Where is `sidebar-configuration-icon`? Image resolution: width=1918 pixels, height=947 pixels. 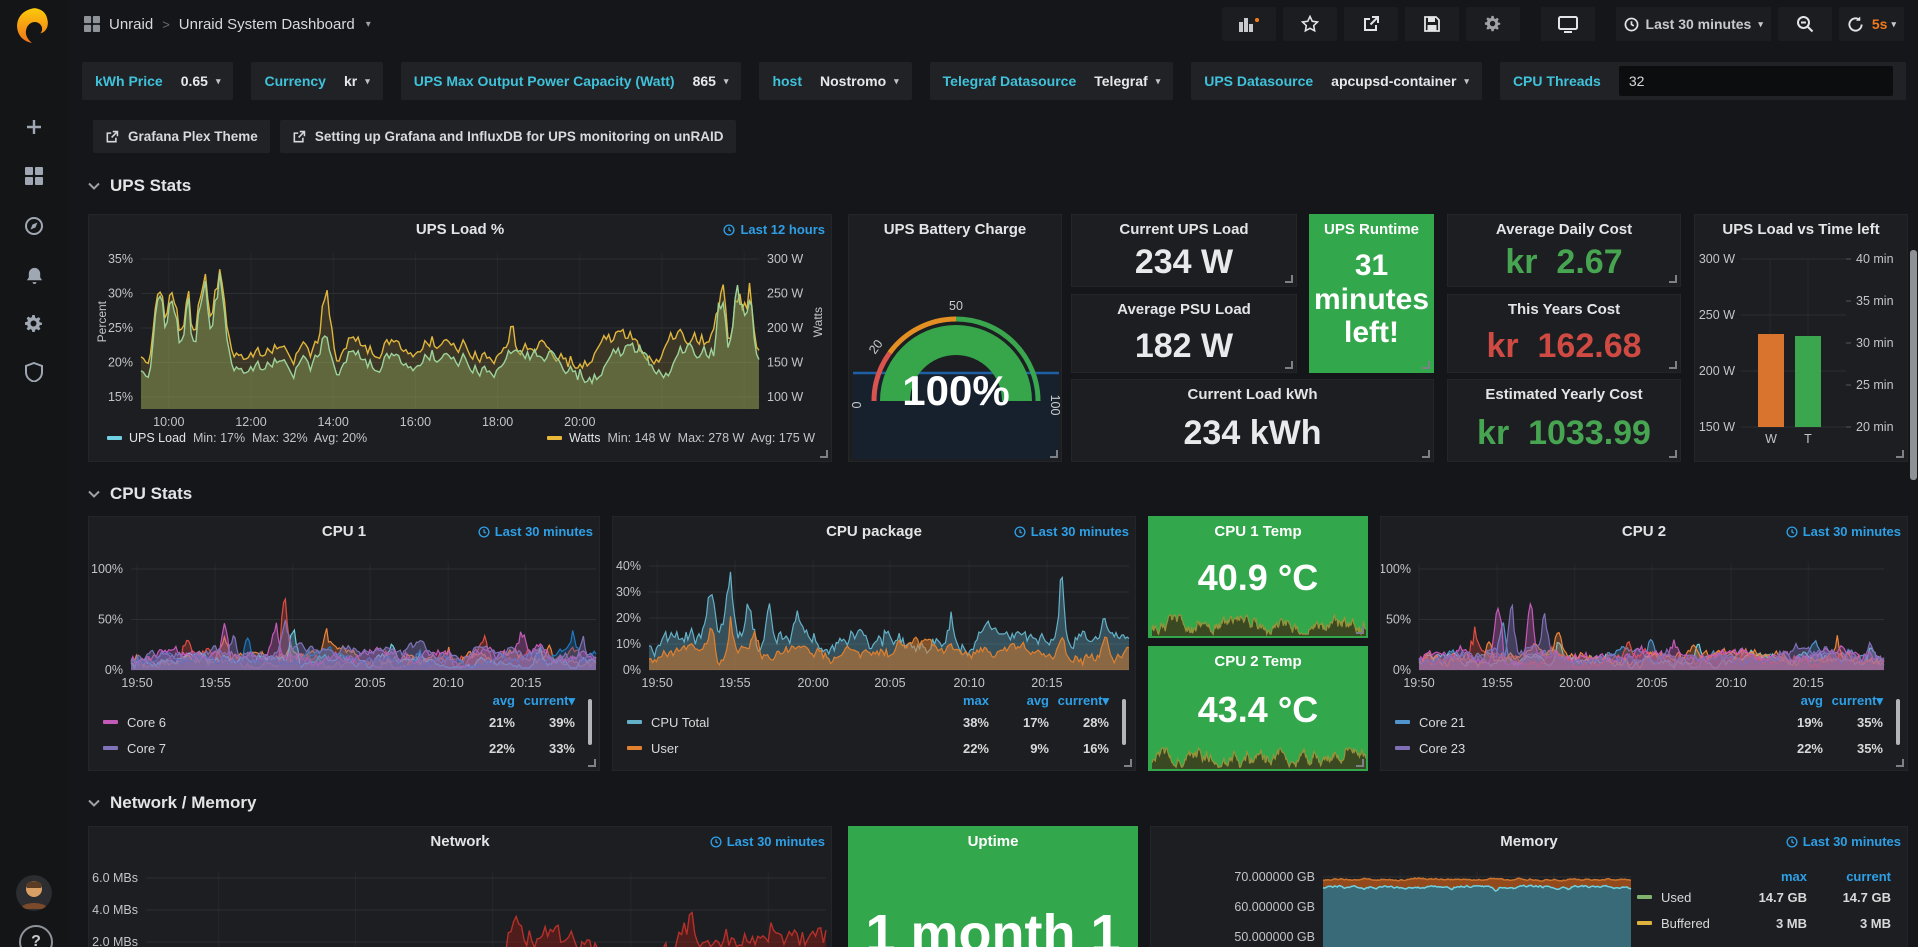 sidebar-configuration-icon is located at coordinates (34, 324).